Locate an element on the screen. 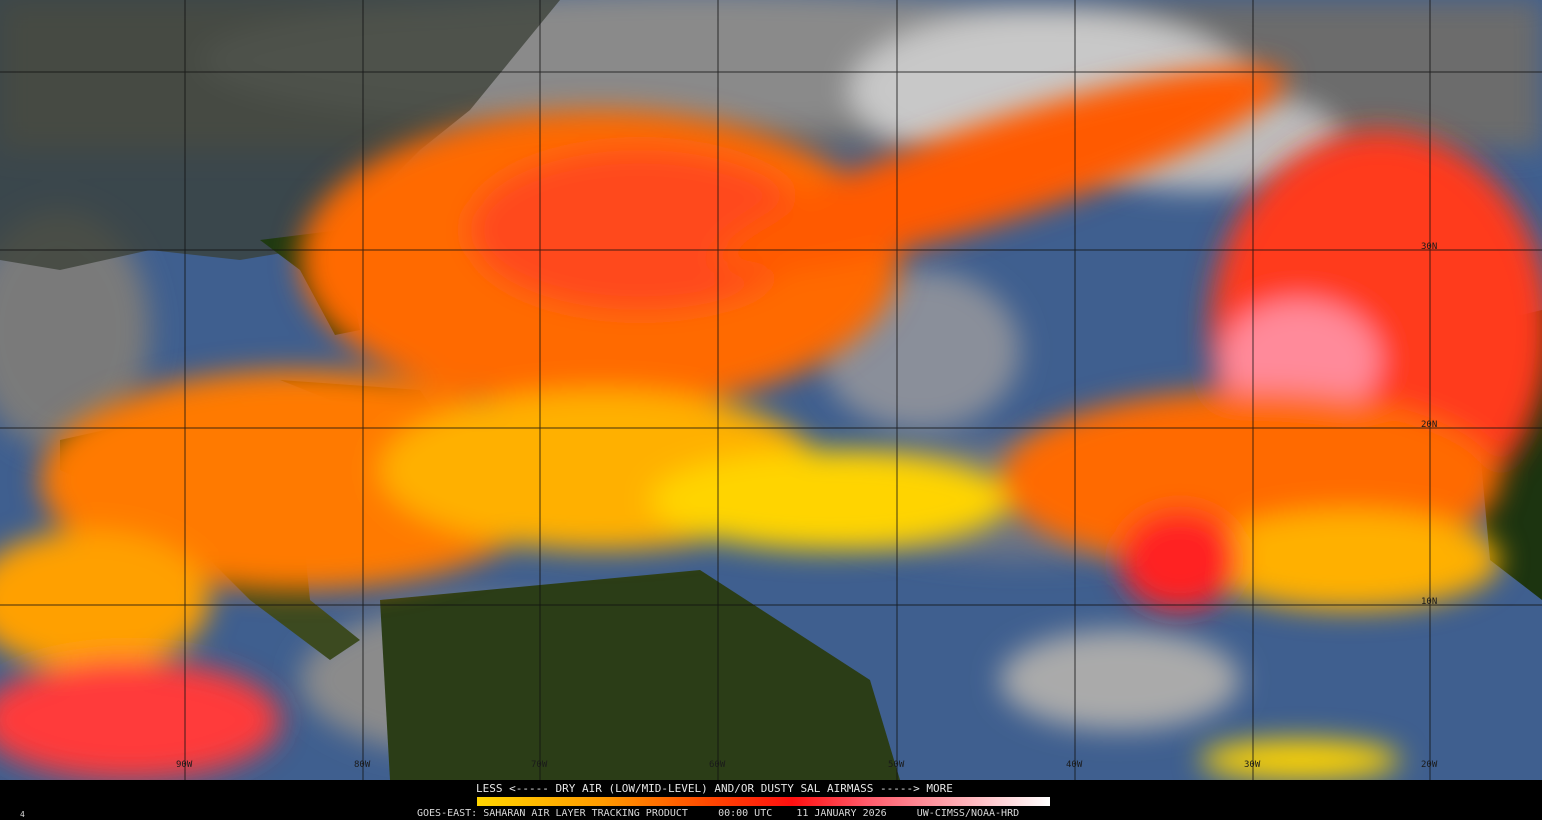 The width and height of the screenshot is (1542, 820). satellite-name: GOES-EAST: is located at coordinates (447, 813).